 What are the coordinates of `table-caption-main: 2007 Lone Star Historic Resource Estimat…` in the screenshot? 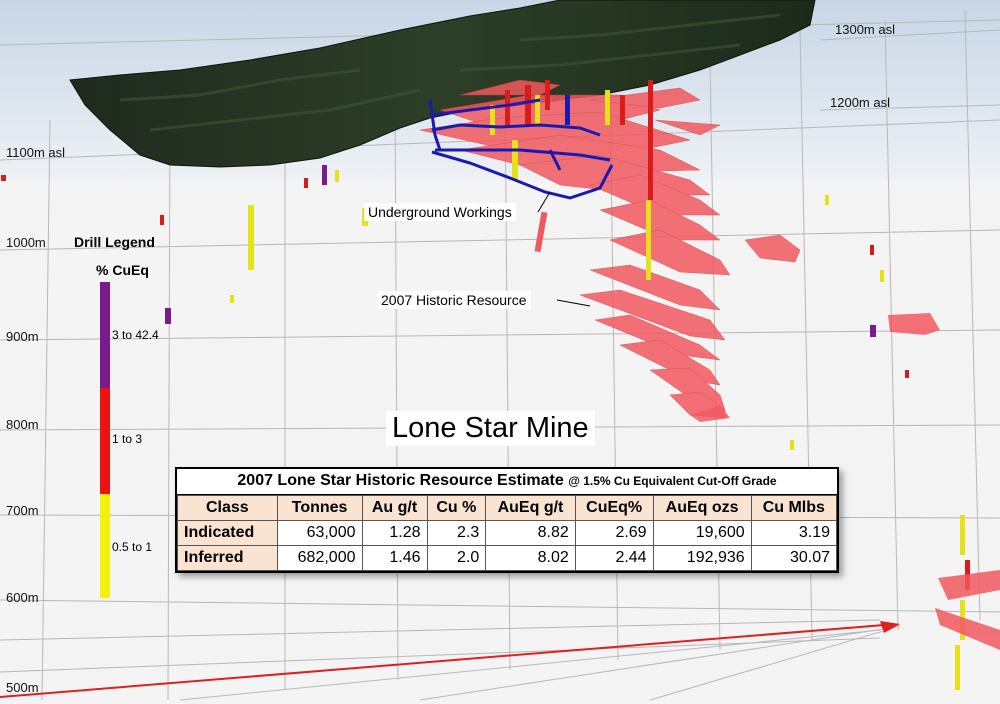 It's located at (400, 480).